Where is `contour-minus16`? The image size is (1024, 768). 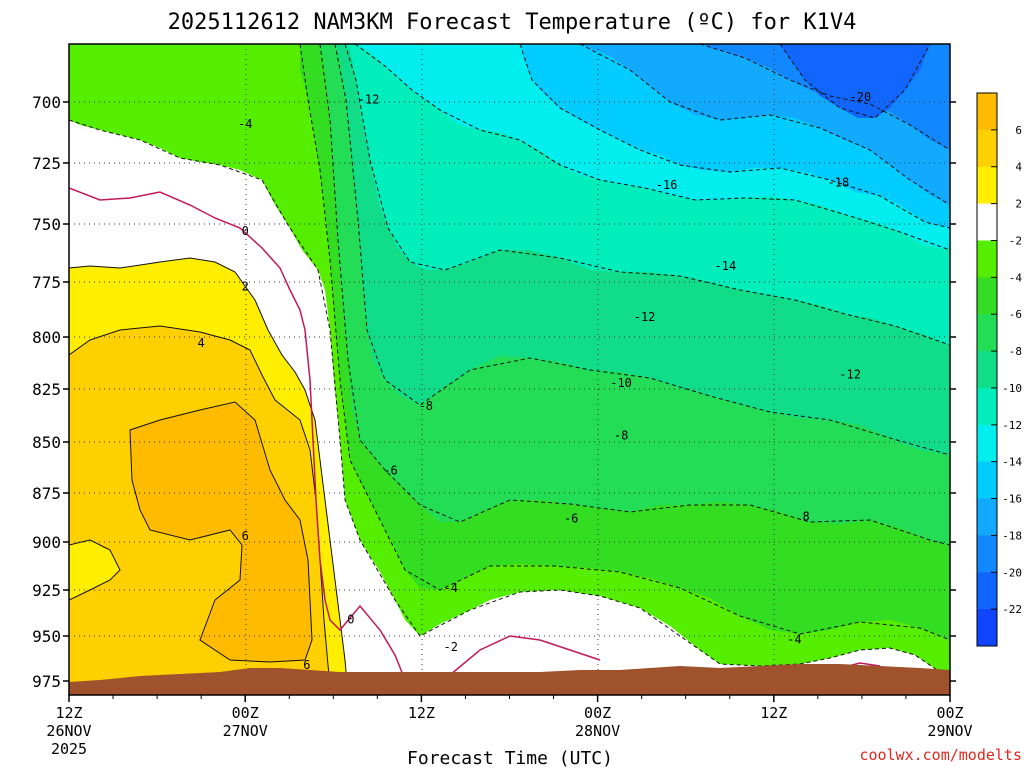
contour-minus16 is located at coordinates (764, 125).